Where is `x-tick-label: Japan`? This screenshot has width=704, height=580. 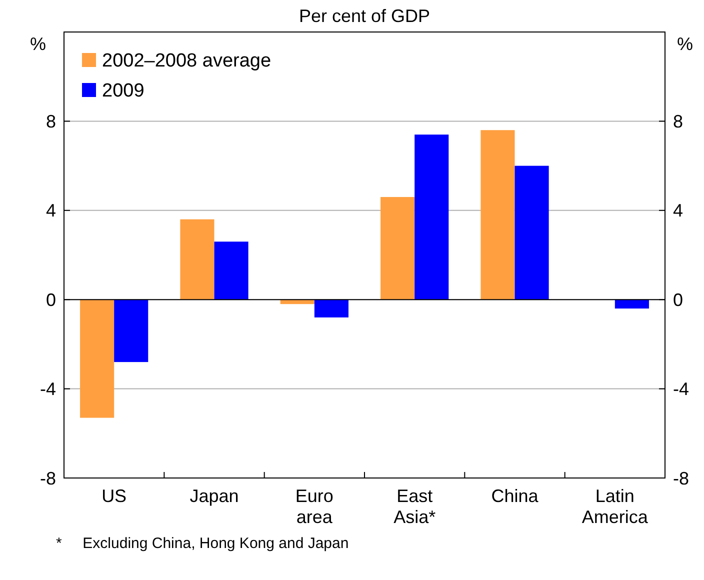
x-tick-label: Japan is located at coordinates (214, 496).